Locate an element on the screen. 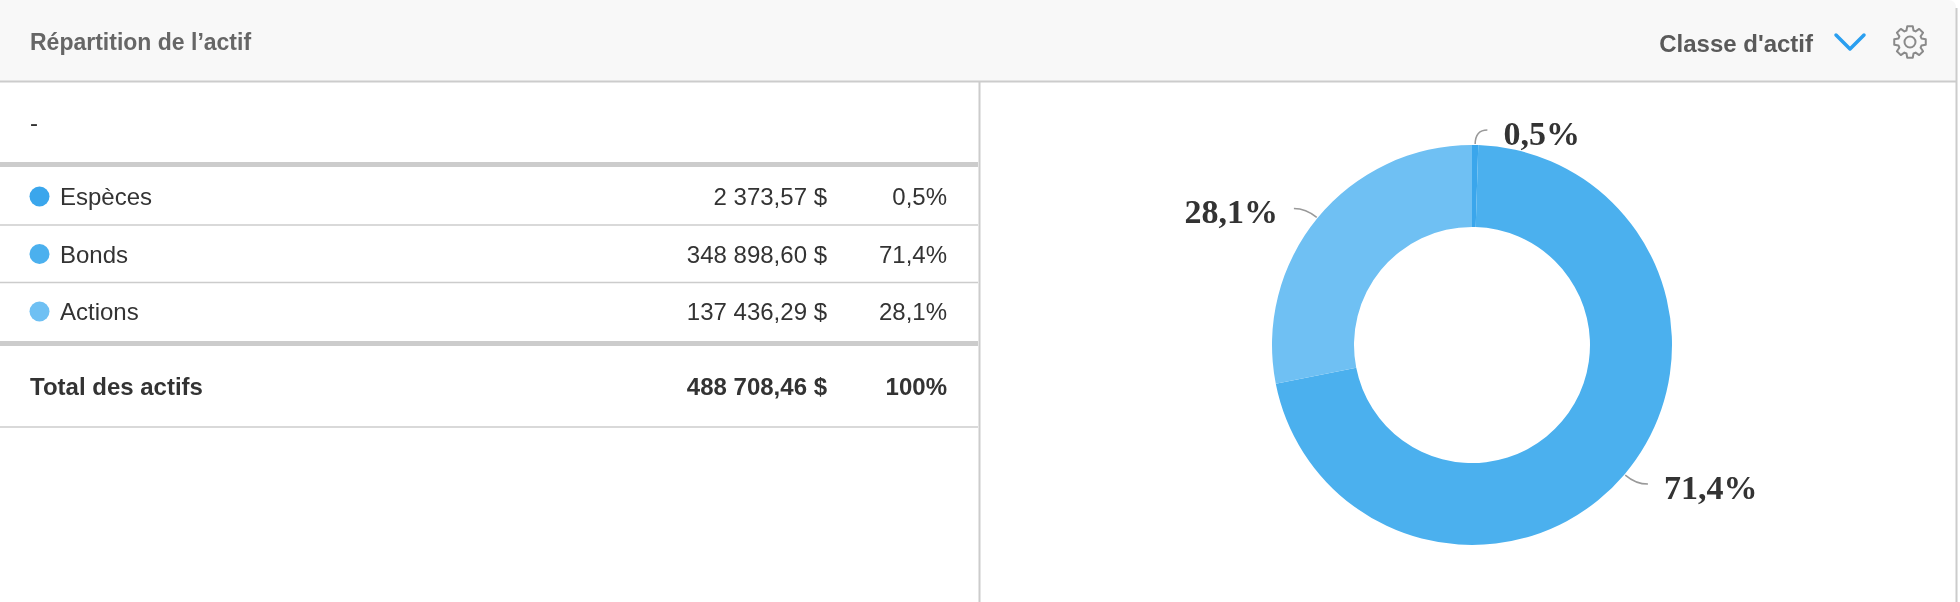 The image size is (1960, 602). legend-label: Bonds is located at coordinates (94, 254).